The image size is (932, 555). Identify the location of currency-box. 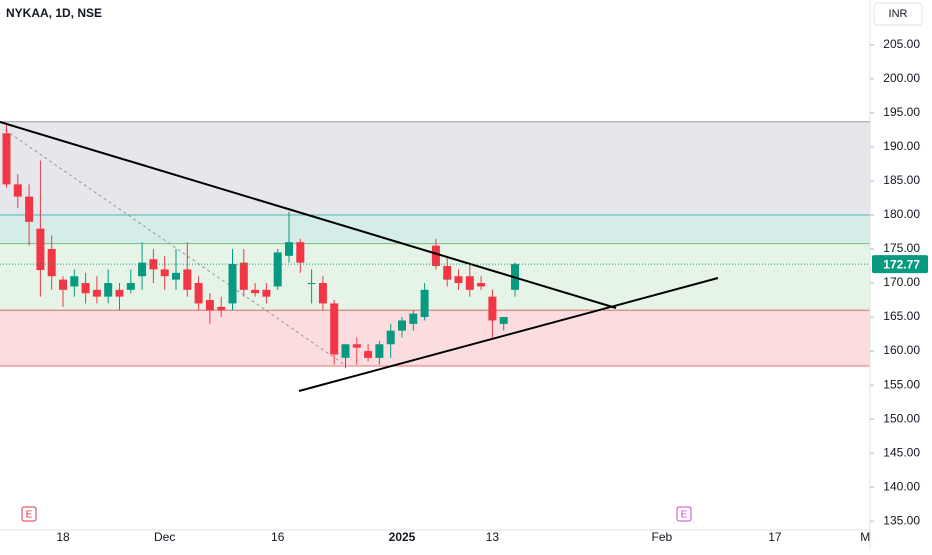
(898, 14).